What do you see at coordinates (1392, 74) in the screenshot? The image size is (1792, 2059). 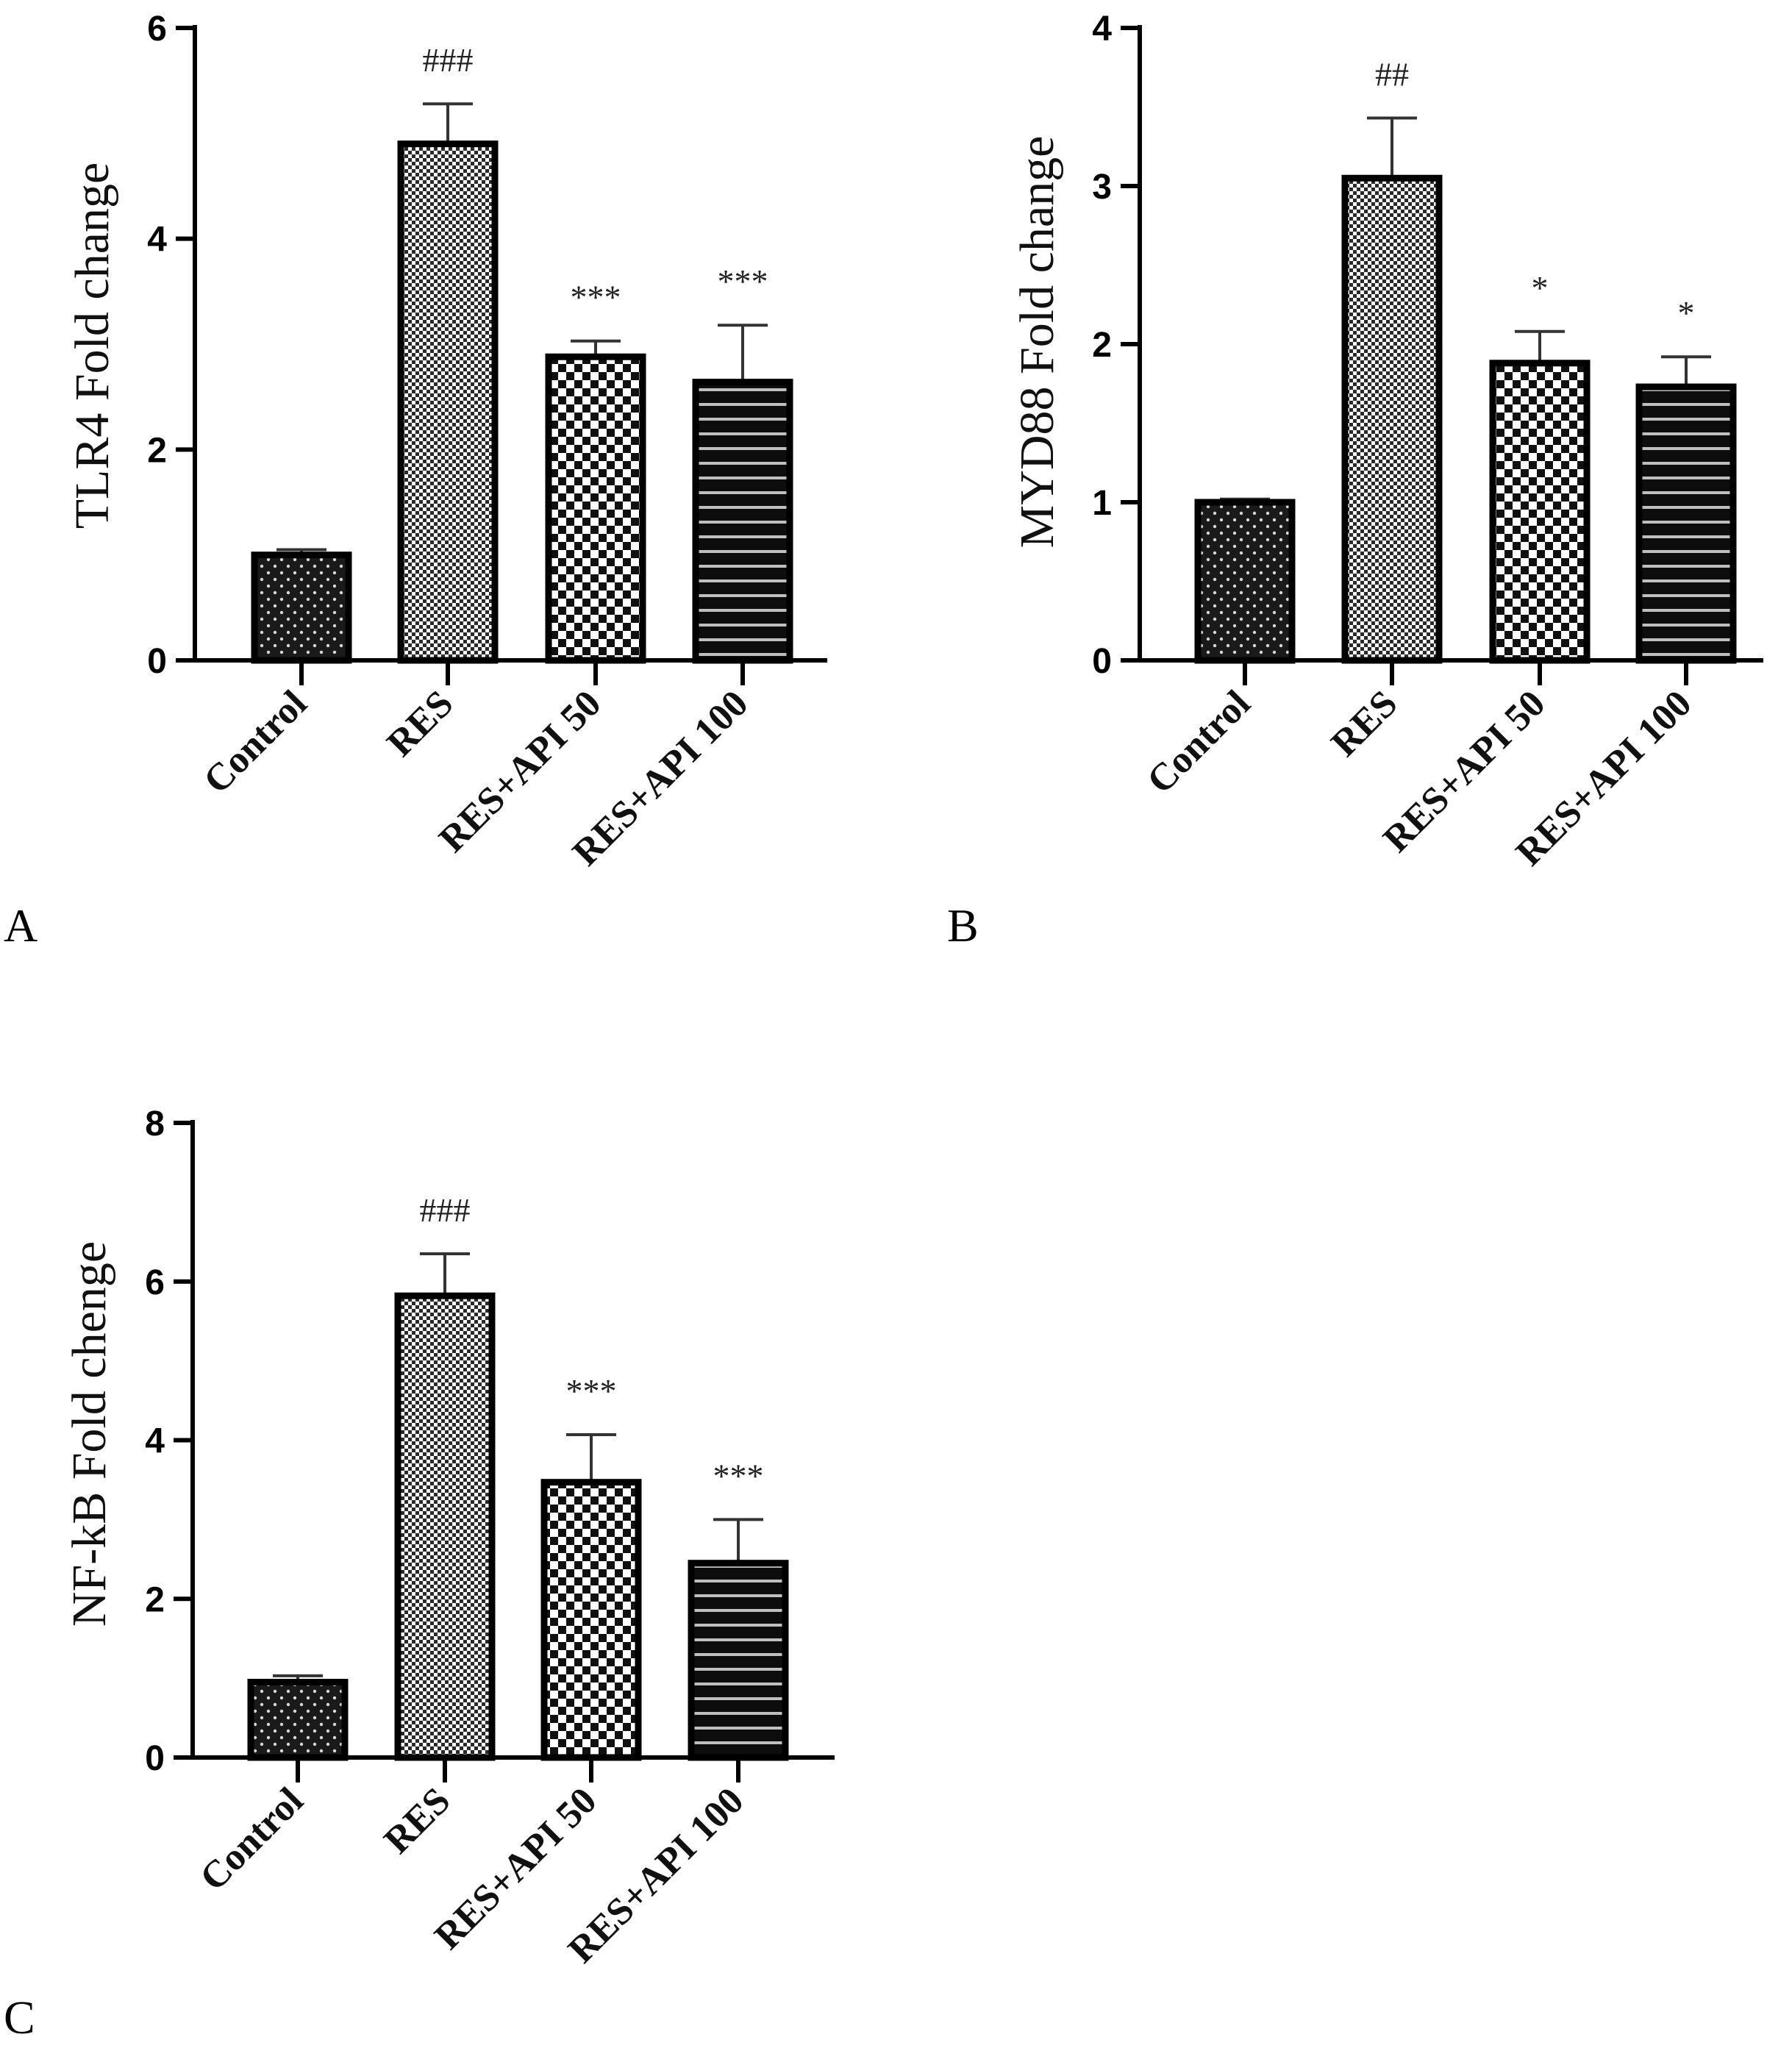 I see `significance-label: ##` at bounding box center [1392, 74].